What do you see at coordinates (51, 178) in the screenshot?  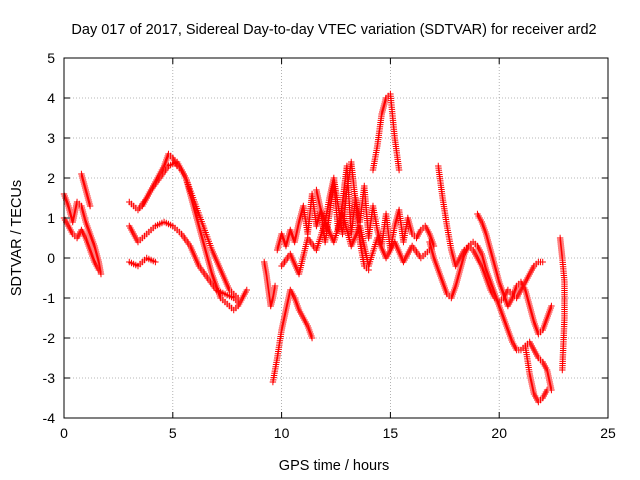 I see `y-tick-label: 2` at bounding box center [51, 178].